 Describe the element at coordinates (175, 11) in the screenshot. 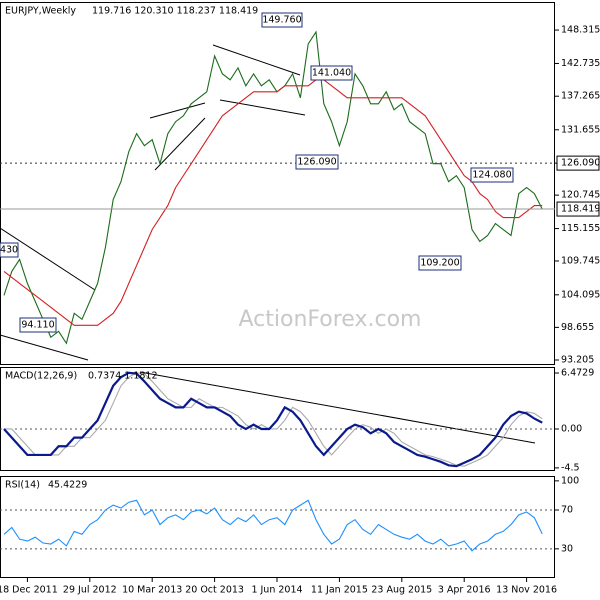

I see `panel-subtitle: 119.716 120.310 118.237 118.419` at that location.